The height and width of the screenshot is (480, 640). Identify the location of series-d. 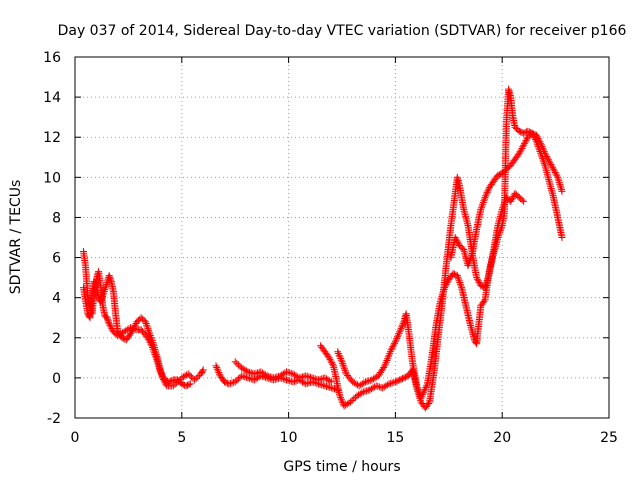
(283, 372).